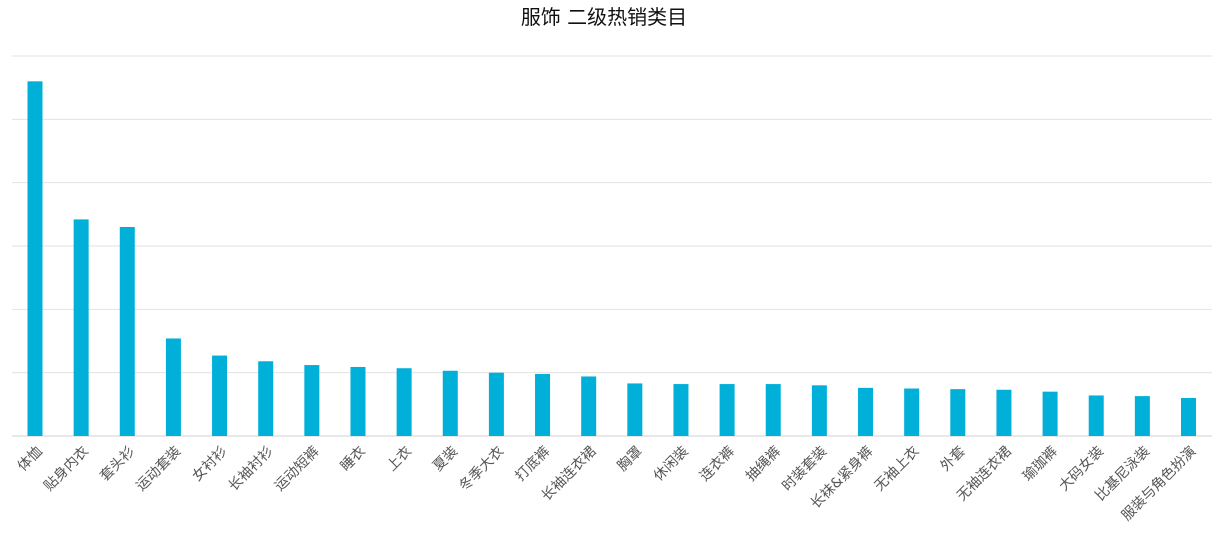 Image resolution: width=1217 pixels, height=552 pixels. Describe the element at coordinates (353, 459) in the screenshot. I see `x-tick-label: 睡衣` at that location.